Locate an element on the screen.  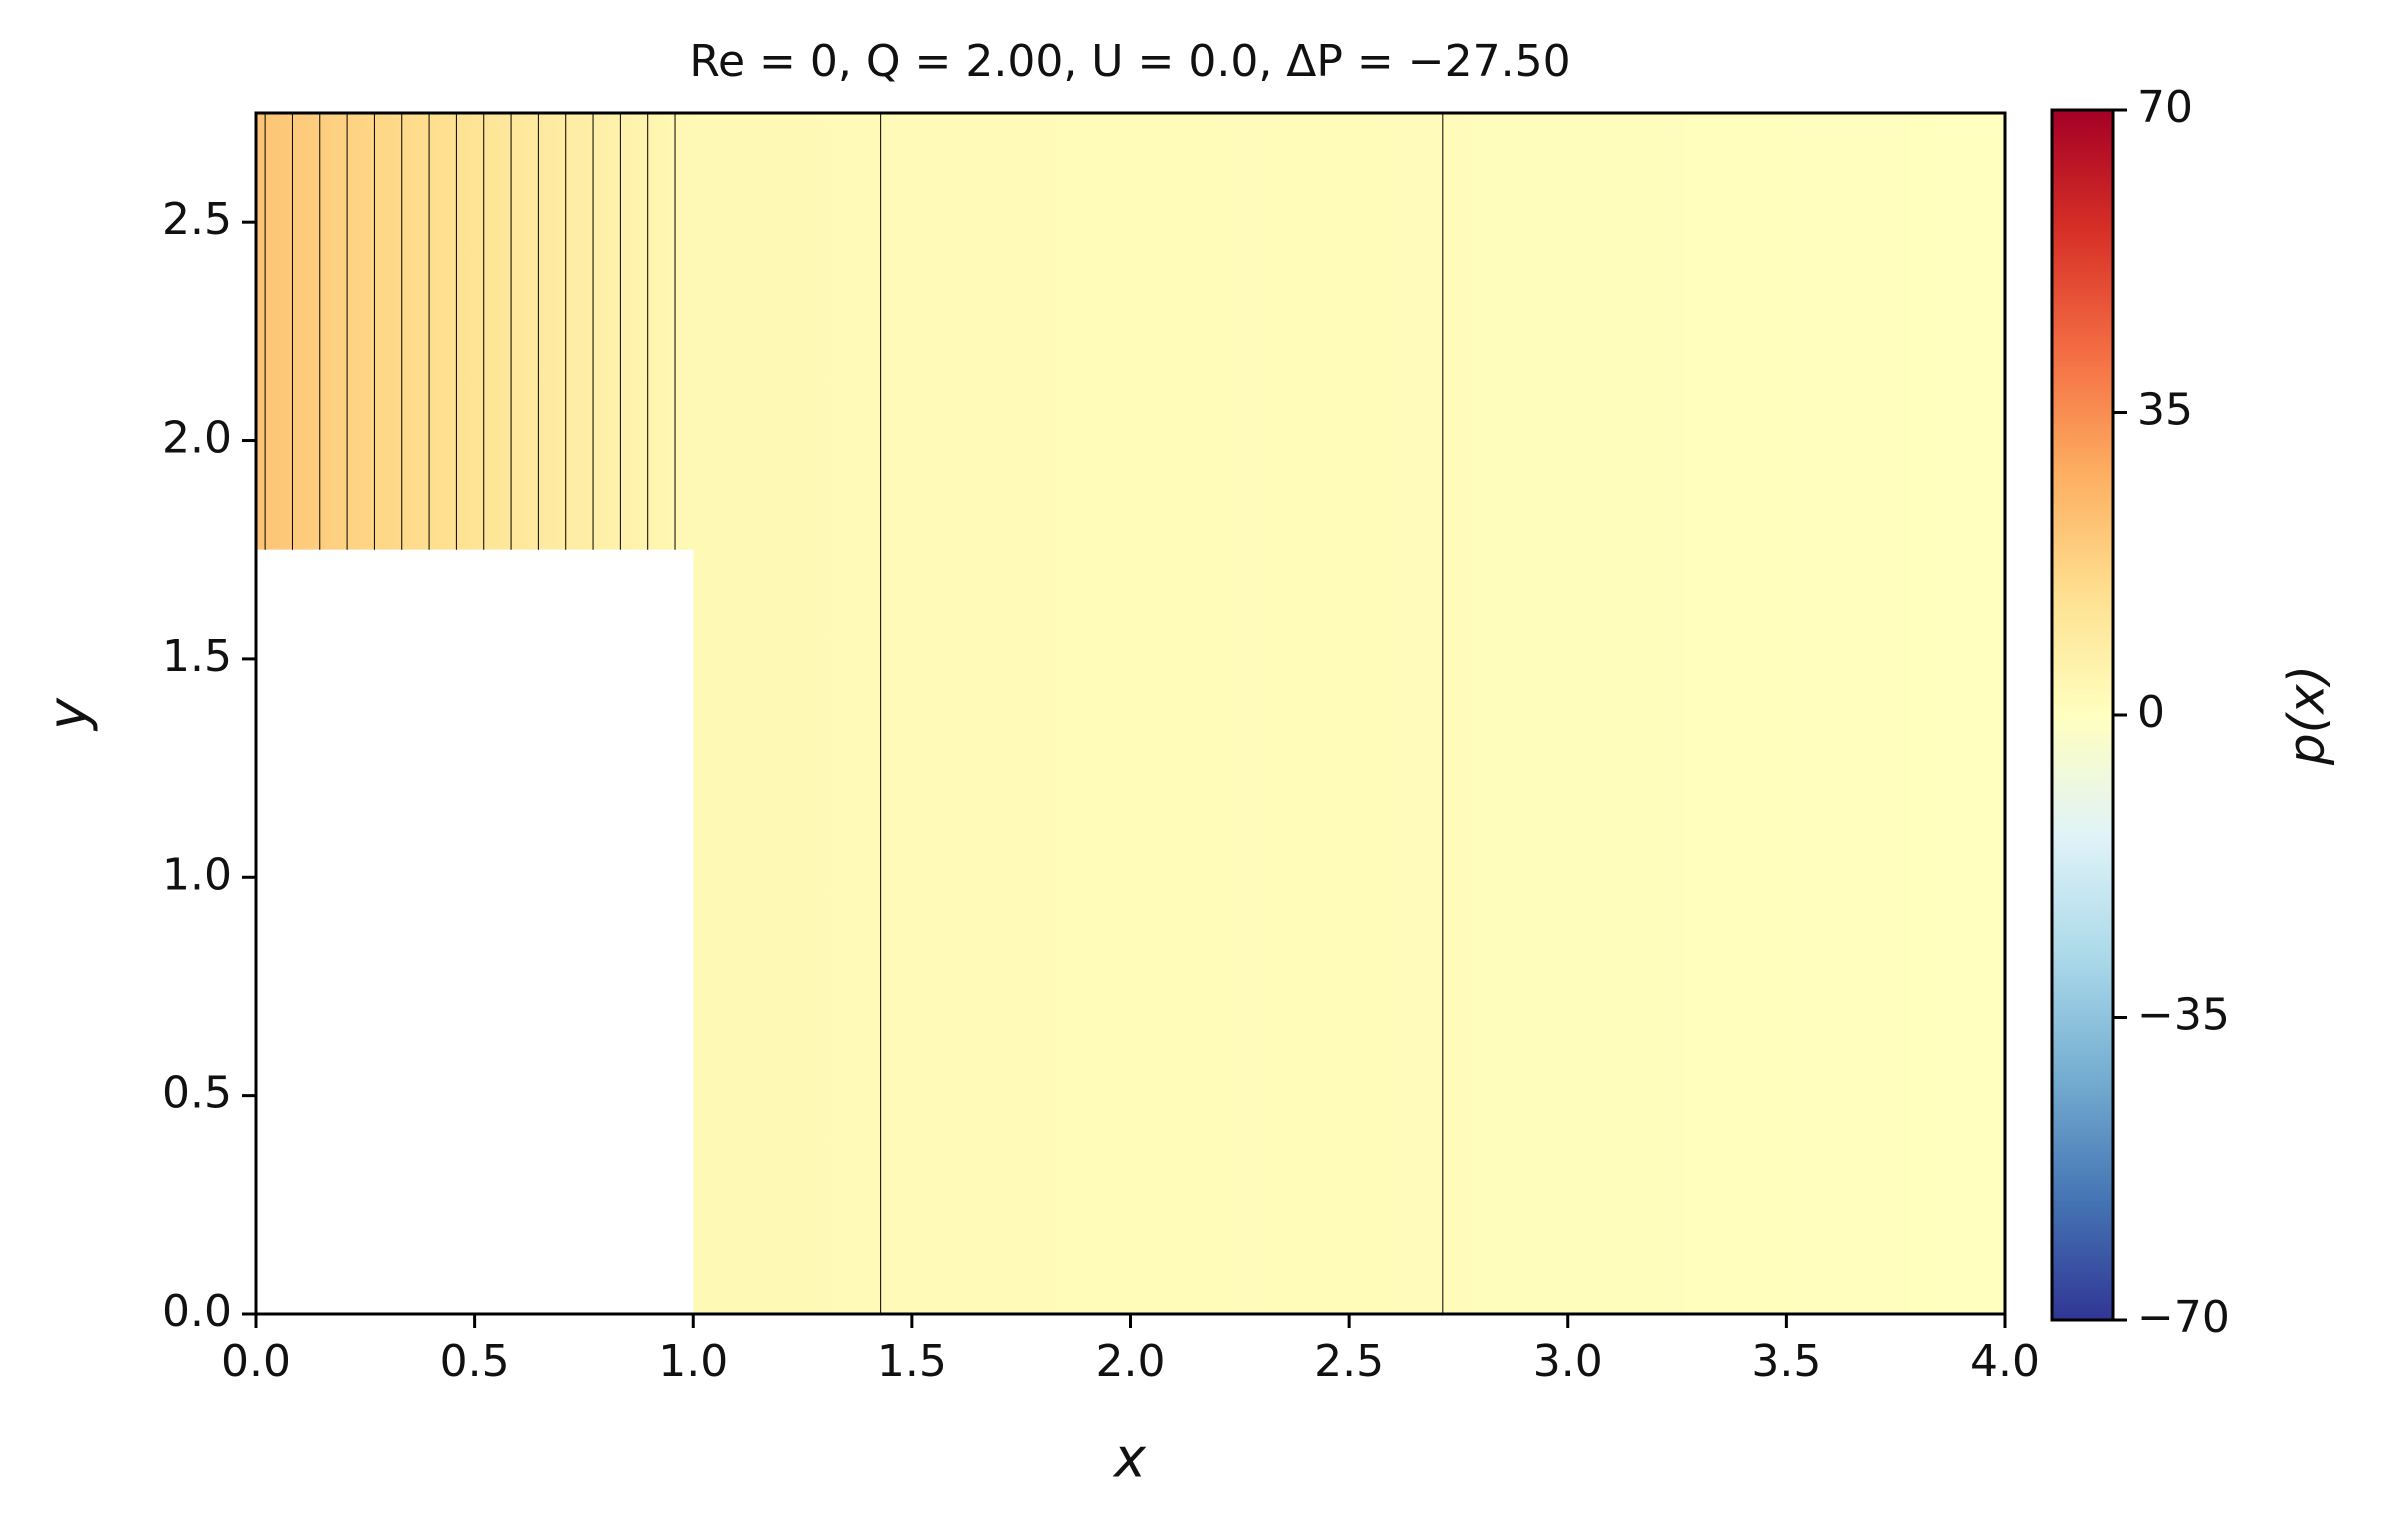
x-tick-label: 4.0 is located at coordinates (2005, 1361).